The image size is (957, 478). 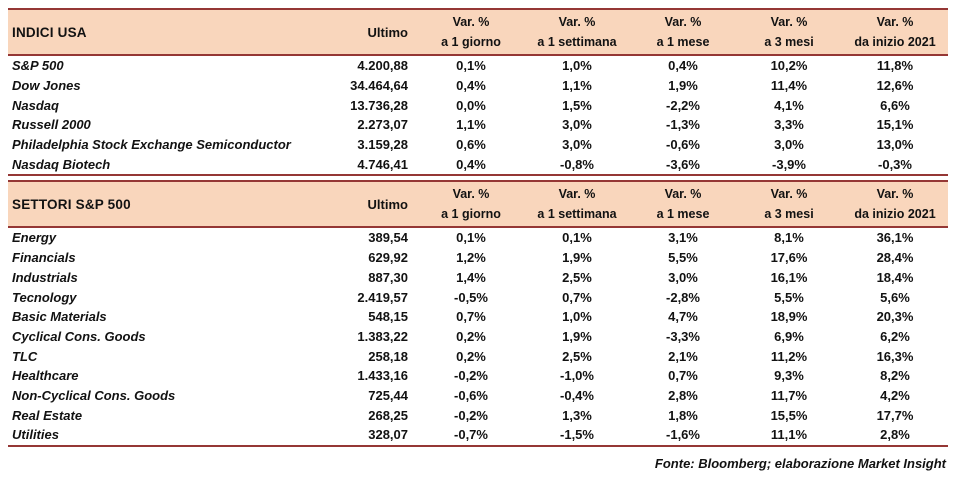 I want to click on var-value: 11,4%, so click(x=789, y=86).